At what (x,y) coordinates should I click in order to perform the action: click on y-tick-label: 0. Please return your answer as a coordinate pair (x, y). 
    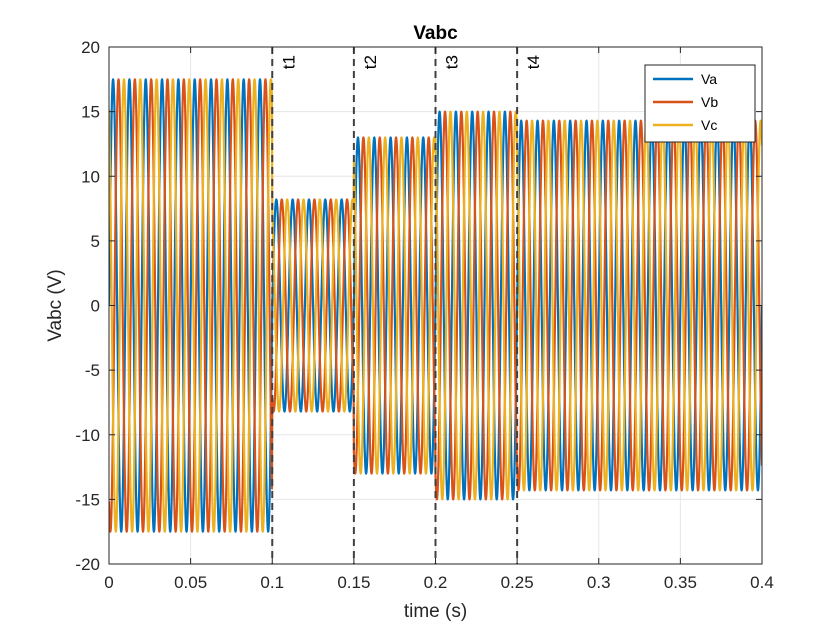
    Looking at the image, I should click on (95, 306).